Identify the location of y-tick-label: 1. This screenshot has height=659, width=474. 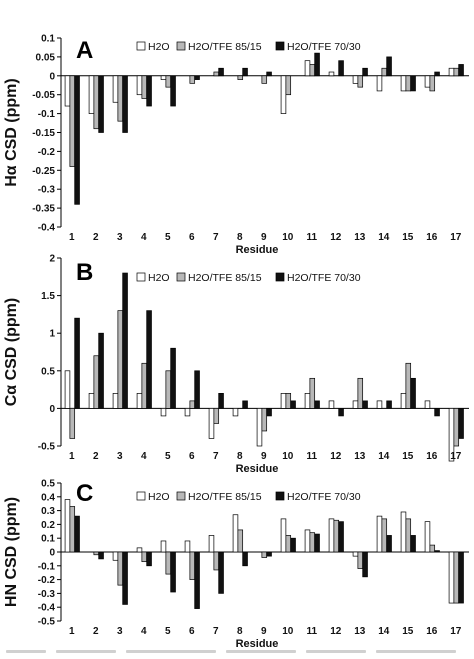
(52, 334).